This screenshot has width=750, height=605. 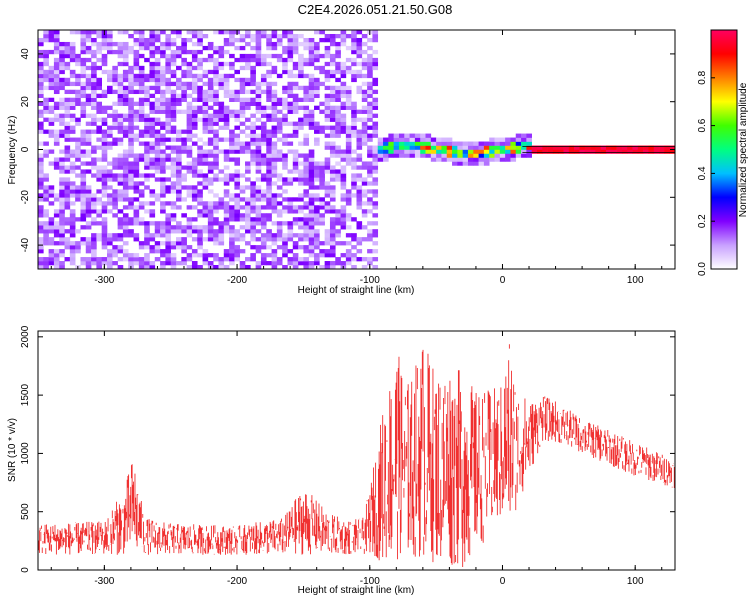 I want to click on snr-y-tick-label: 1000, so click(x=25, y=453).